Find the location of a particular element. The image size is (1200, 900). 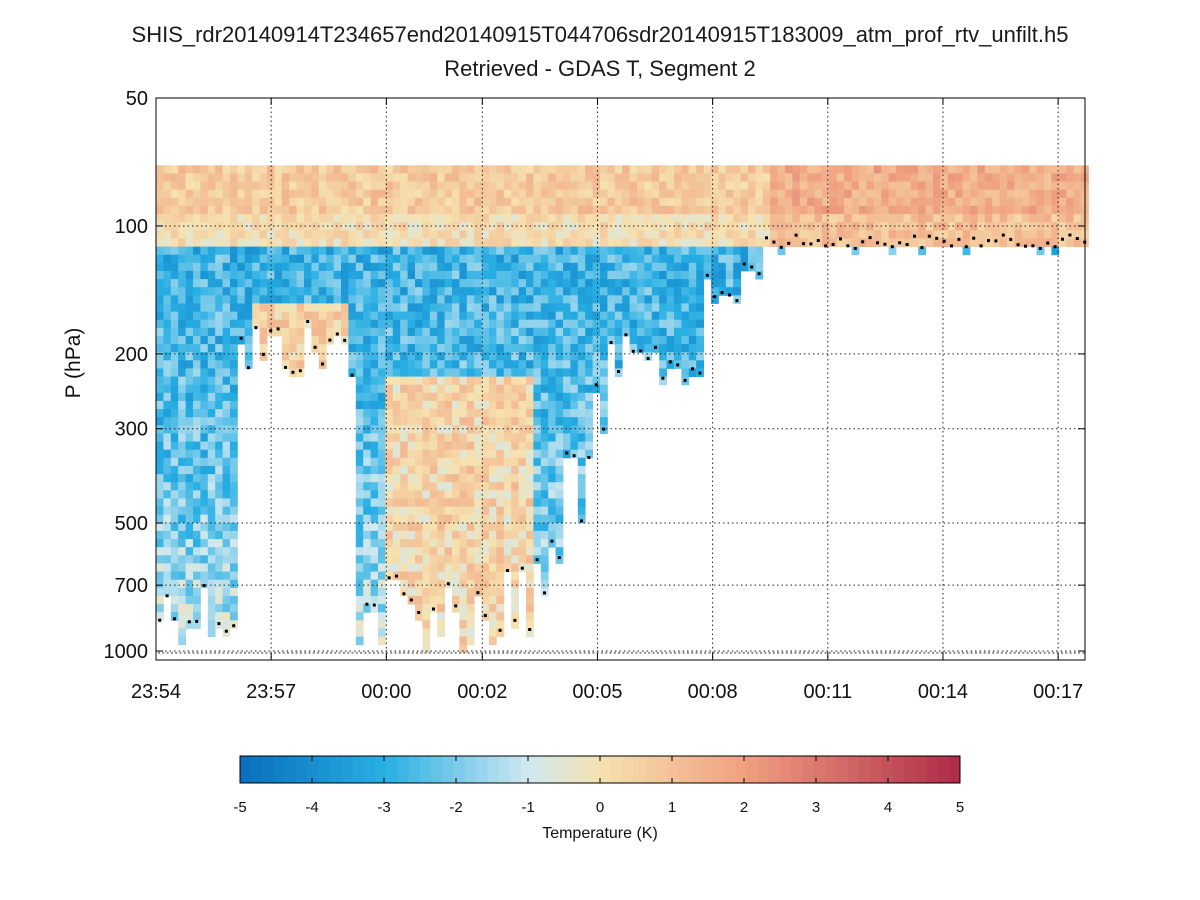

tropopause-marker is located at coordinates (160, 620).